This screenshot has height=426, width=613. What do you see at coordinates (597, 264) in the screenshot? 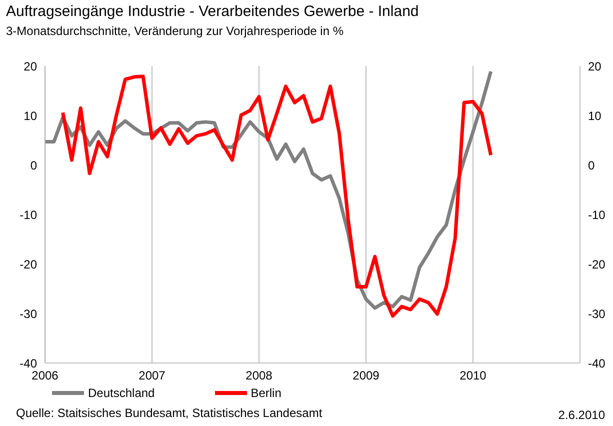
I see `y2-tick-label: -20` at bounding box center [597, 264].